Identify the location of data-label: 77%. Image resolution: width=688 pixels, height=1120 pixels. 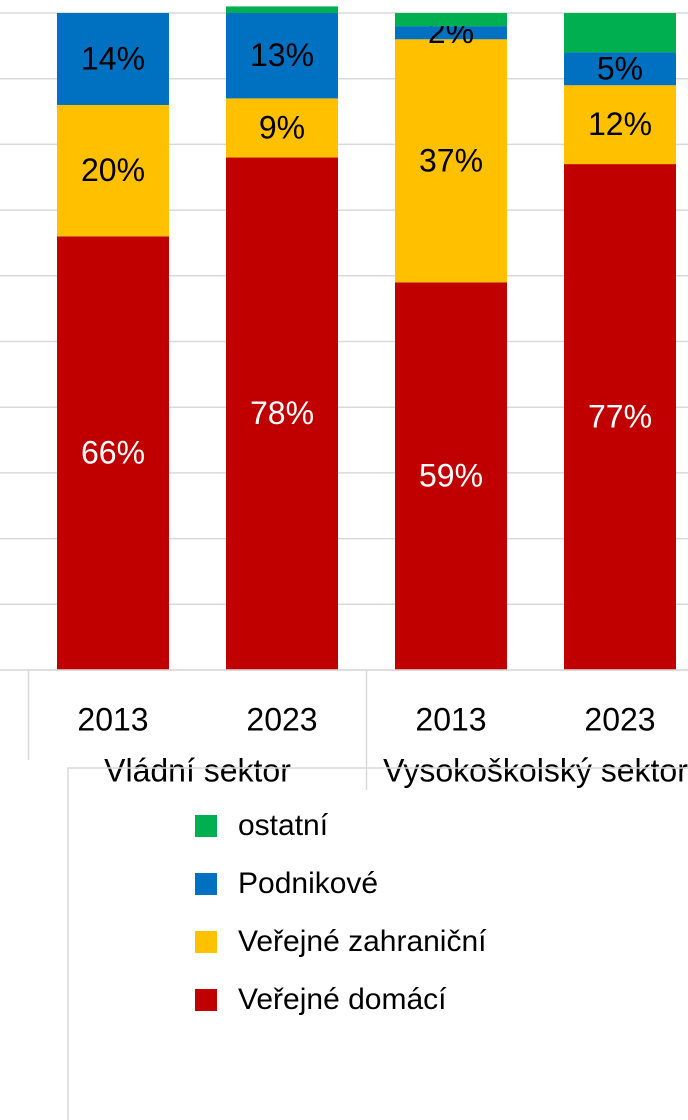
(620, 417).